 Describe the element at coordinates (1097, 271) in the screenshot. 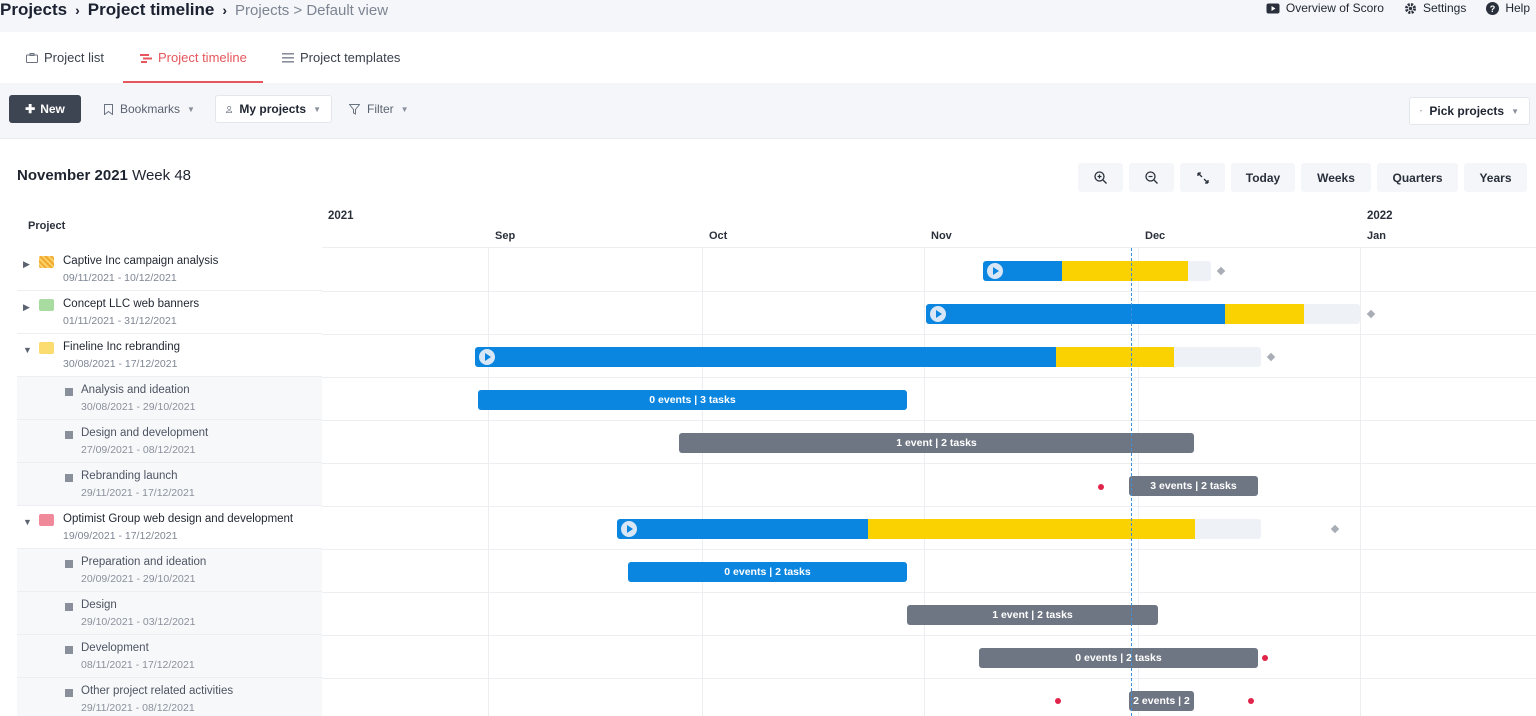

I see `project-bar-captive` at that location.